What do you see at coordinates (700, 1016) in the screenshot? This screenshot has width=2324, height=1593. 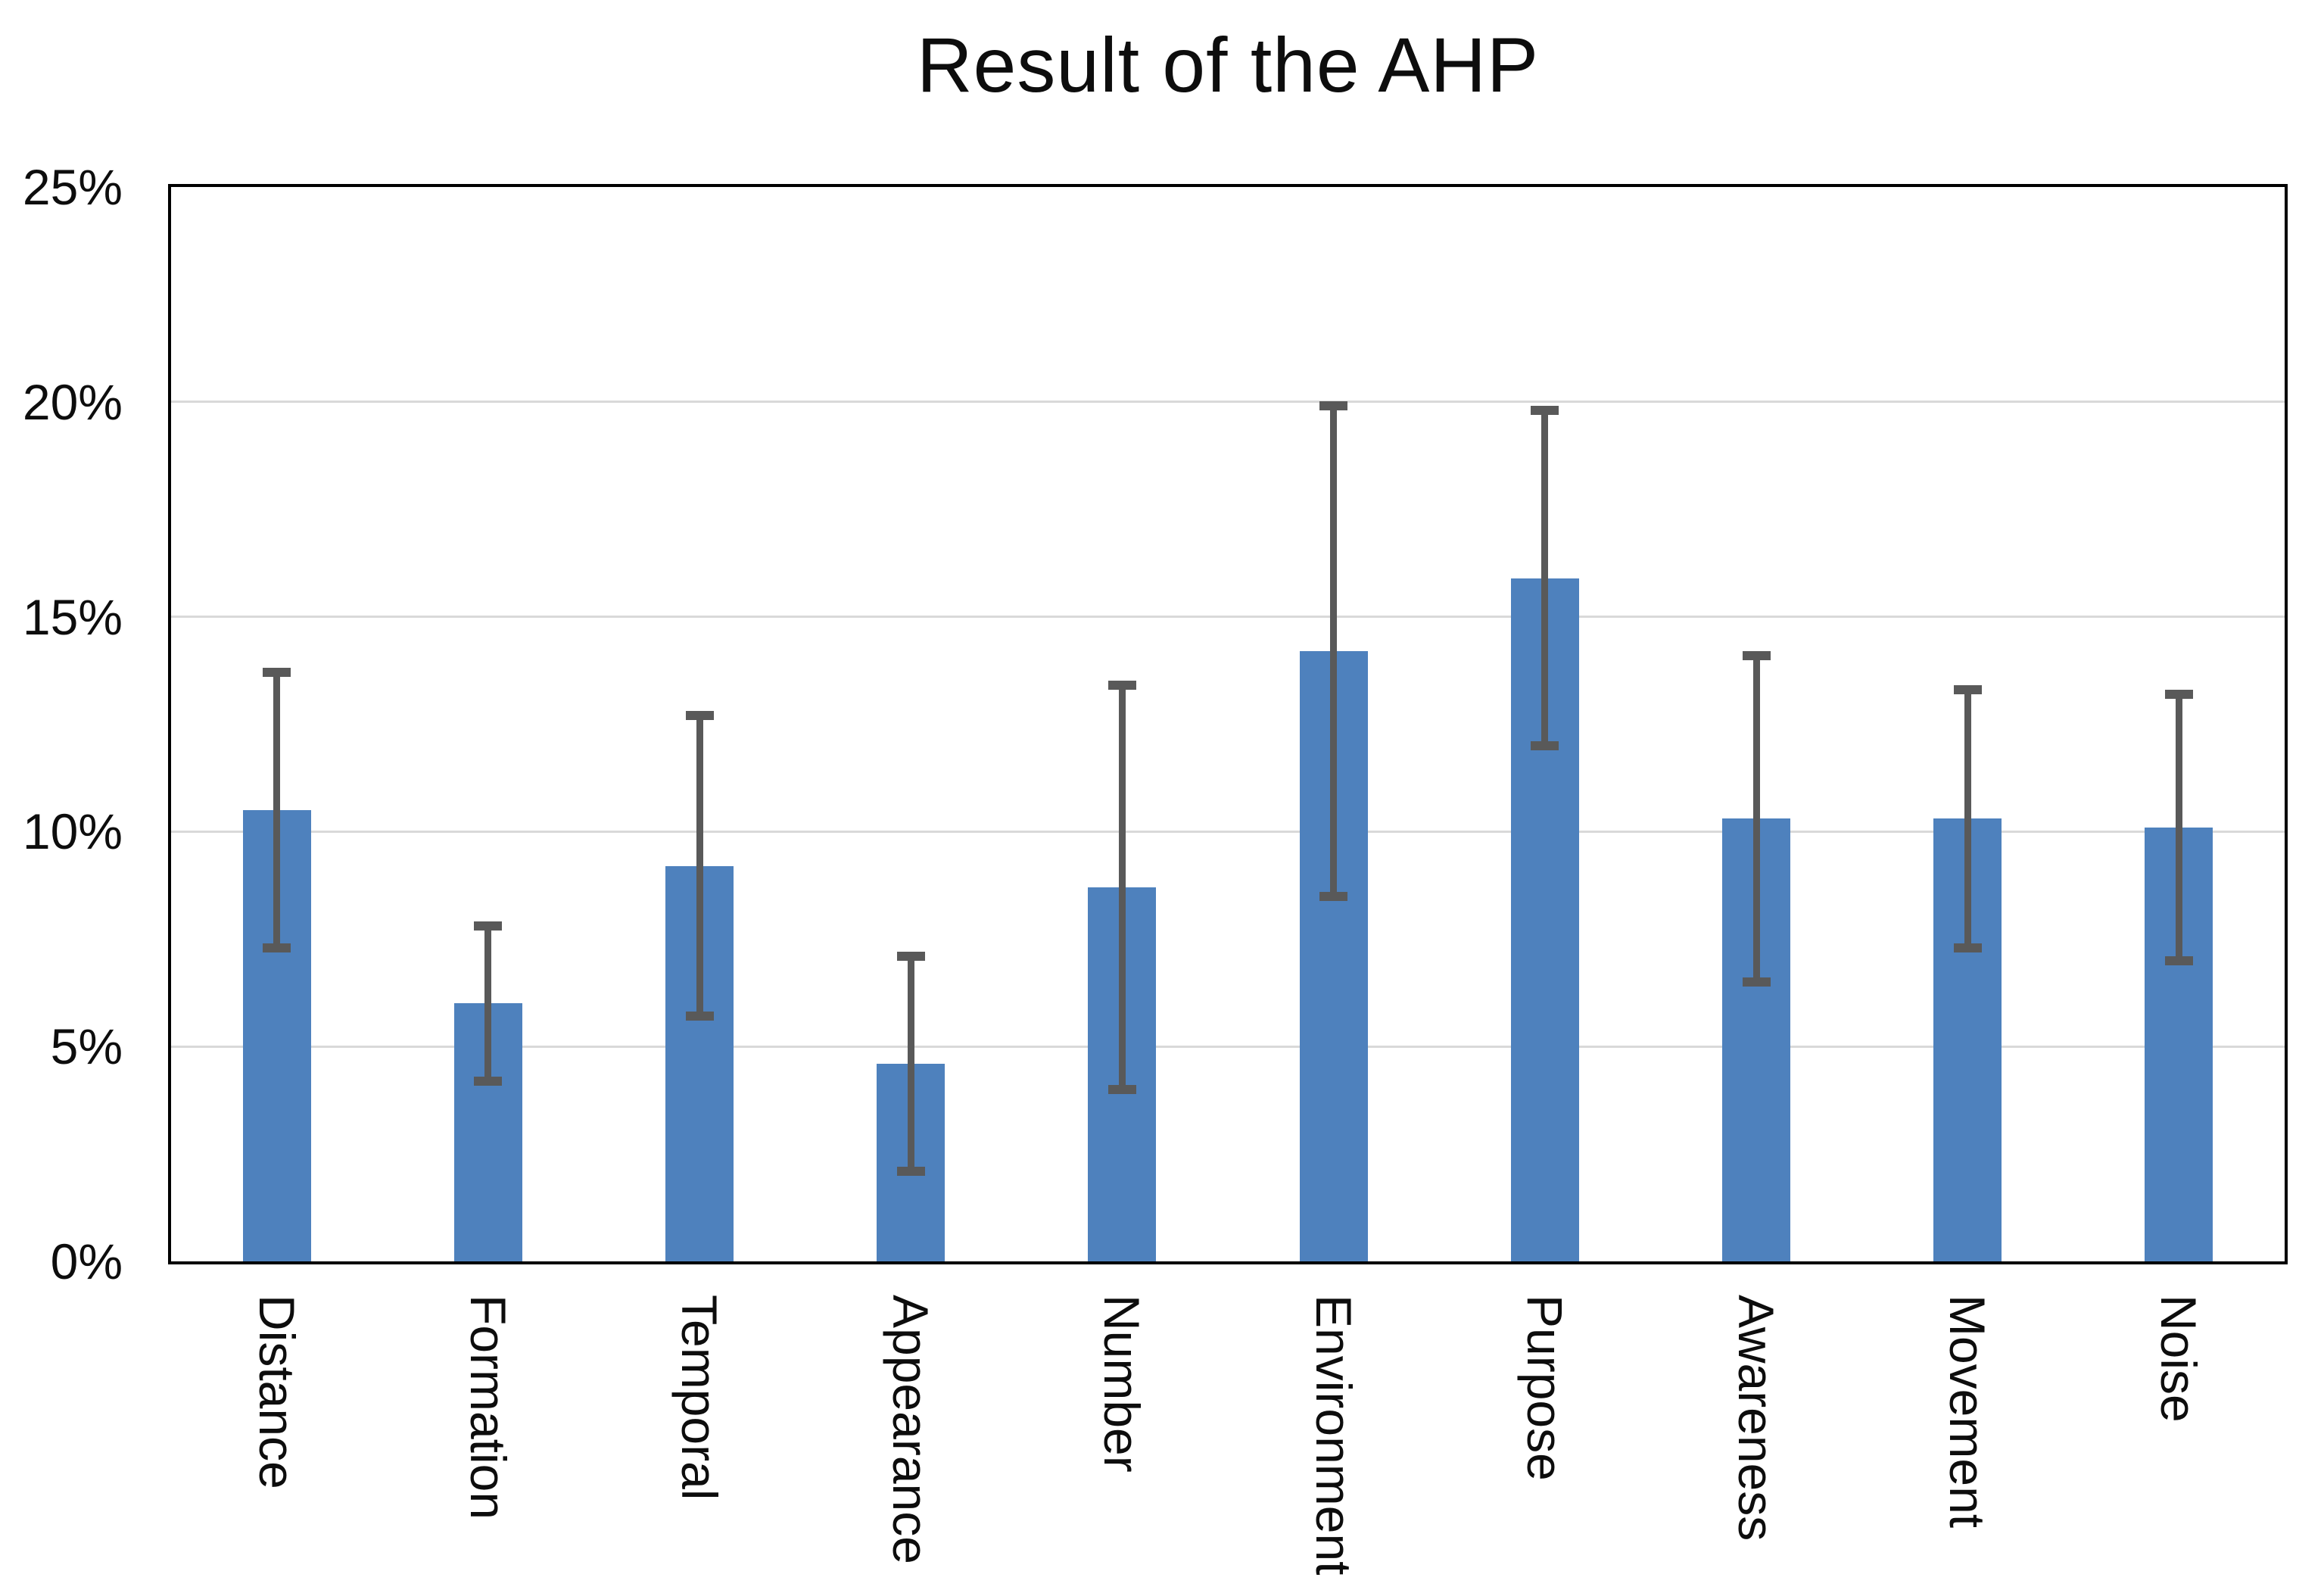 I see `error-bar-cap-bottom-temporal` at bounding box center [700, 1016].